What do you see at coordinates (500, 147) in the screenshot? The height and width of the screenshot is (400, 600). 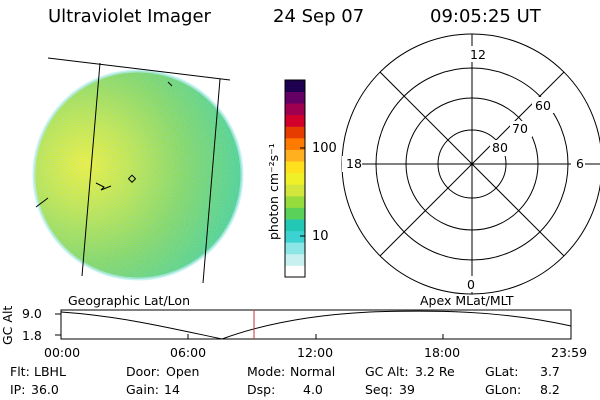 I see `mlat-label-80: 80` at bounding box center [500, 147].